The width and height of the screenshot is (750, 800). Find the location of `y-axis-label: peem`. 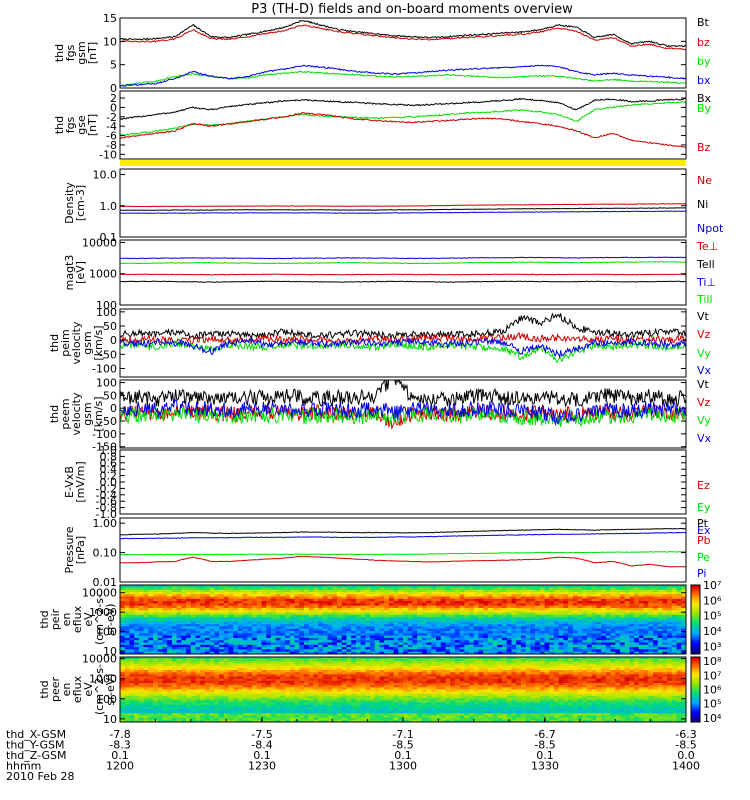

y-axis-label: peem is located at coordinates (65, 413).